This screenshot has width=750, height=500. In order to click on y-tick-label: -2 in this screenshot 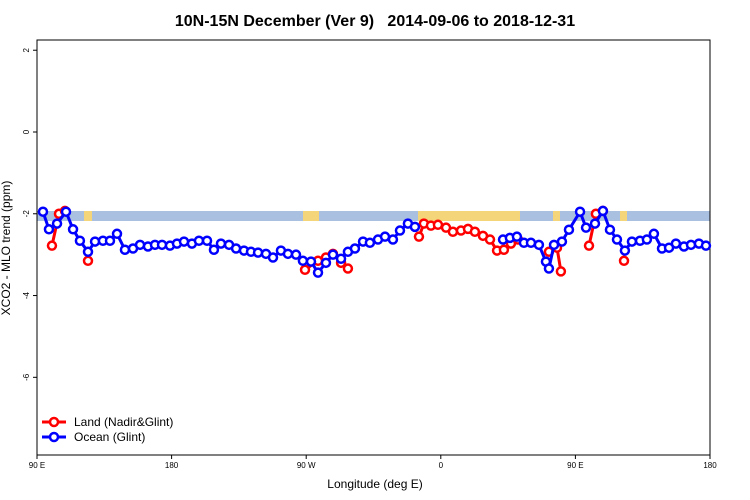, I will do `click(26, 214)`.